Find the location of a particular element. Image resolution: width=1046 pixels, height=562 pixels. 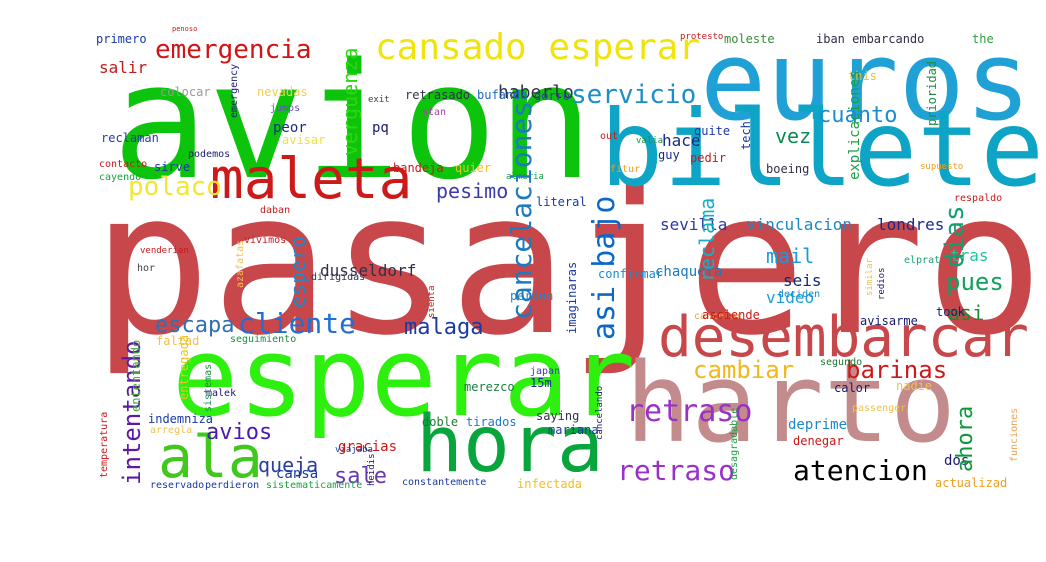

word-ententando: ententando is located at coordinates (136, 375).